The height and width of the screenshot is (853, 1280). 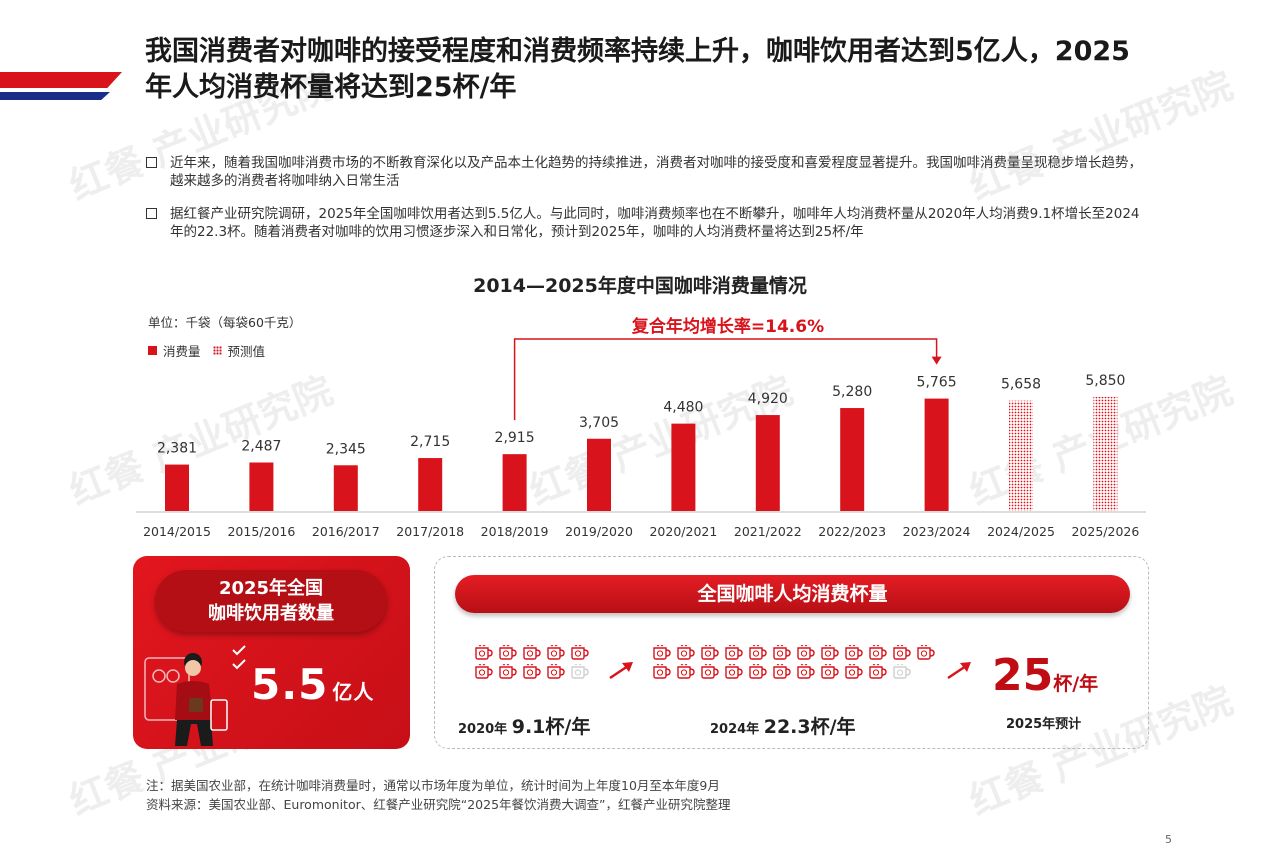 What do you see at coordinates (514, 482) in the screenshot?
I see `bar-2018/2019` at bounding box center [514, 482].